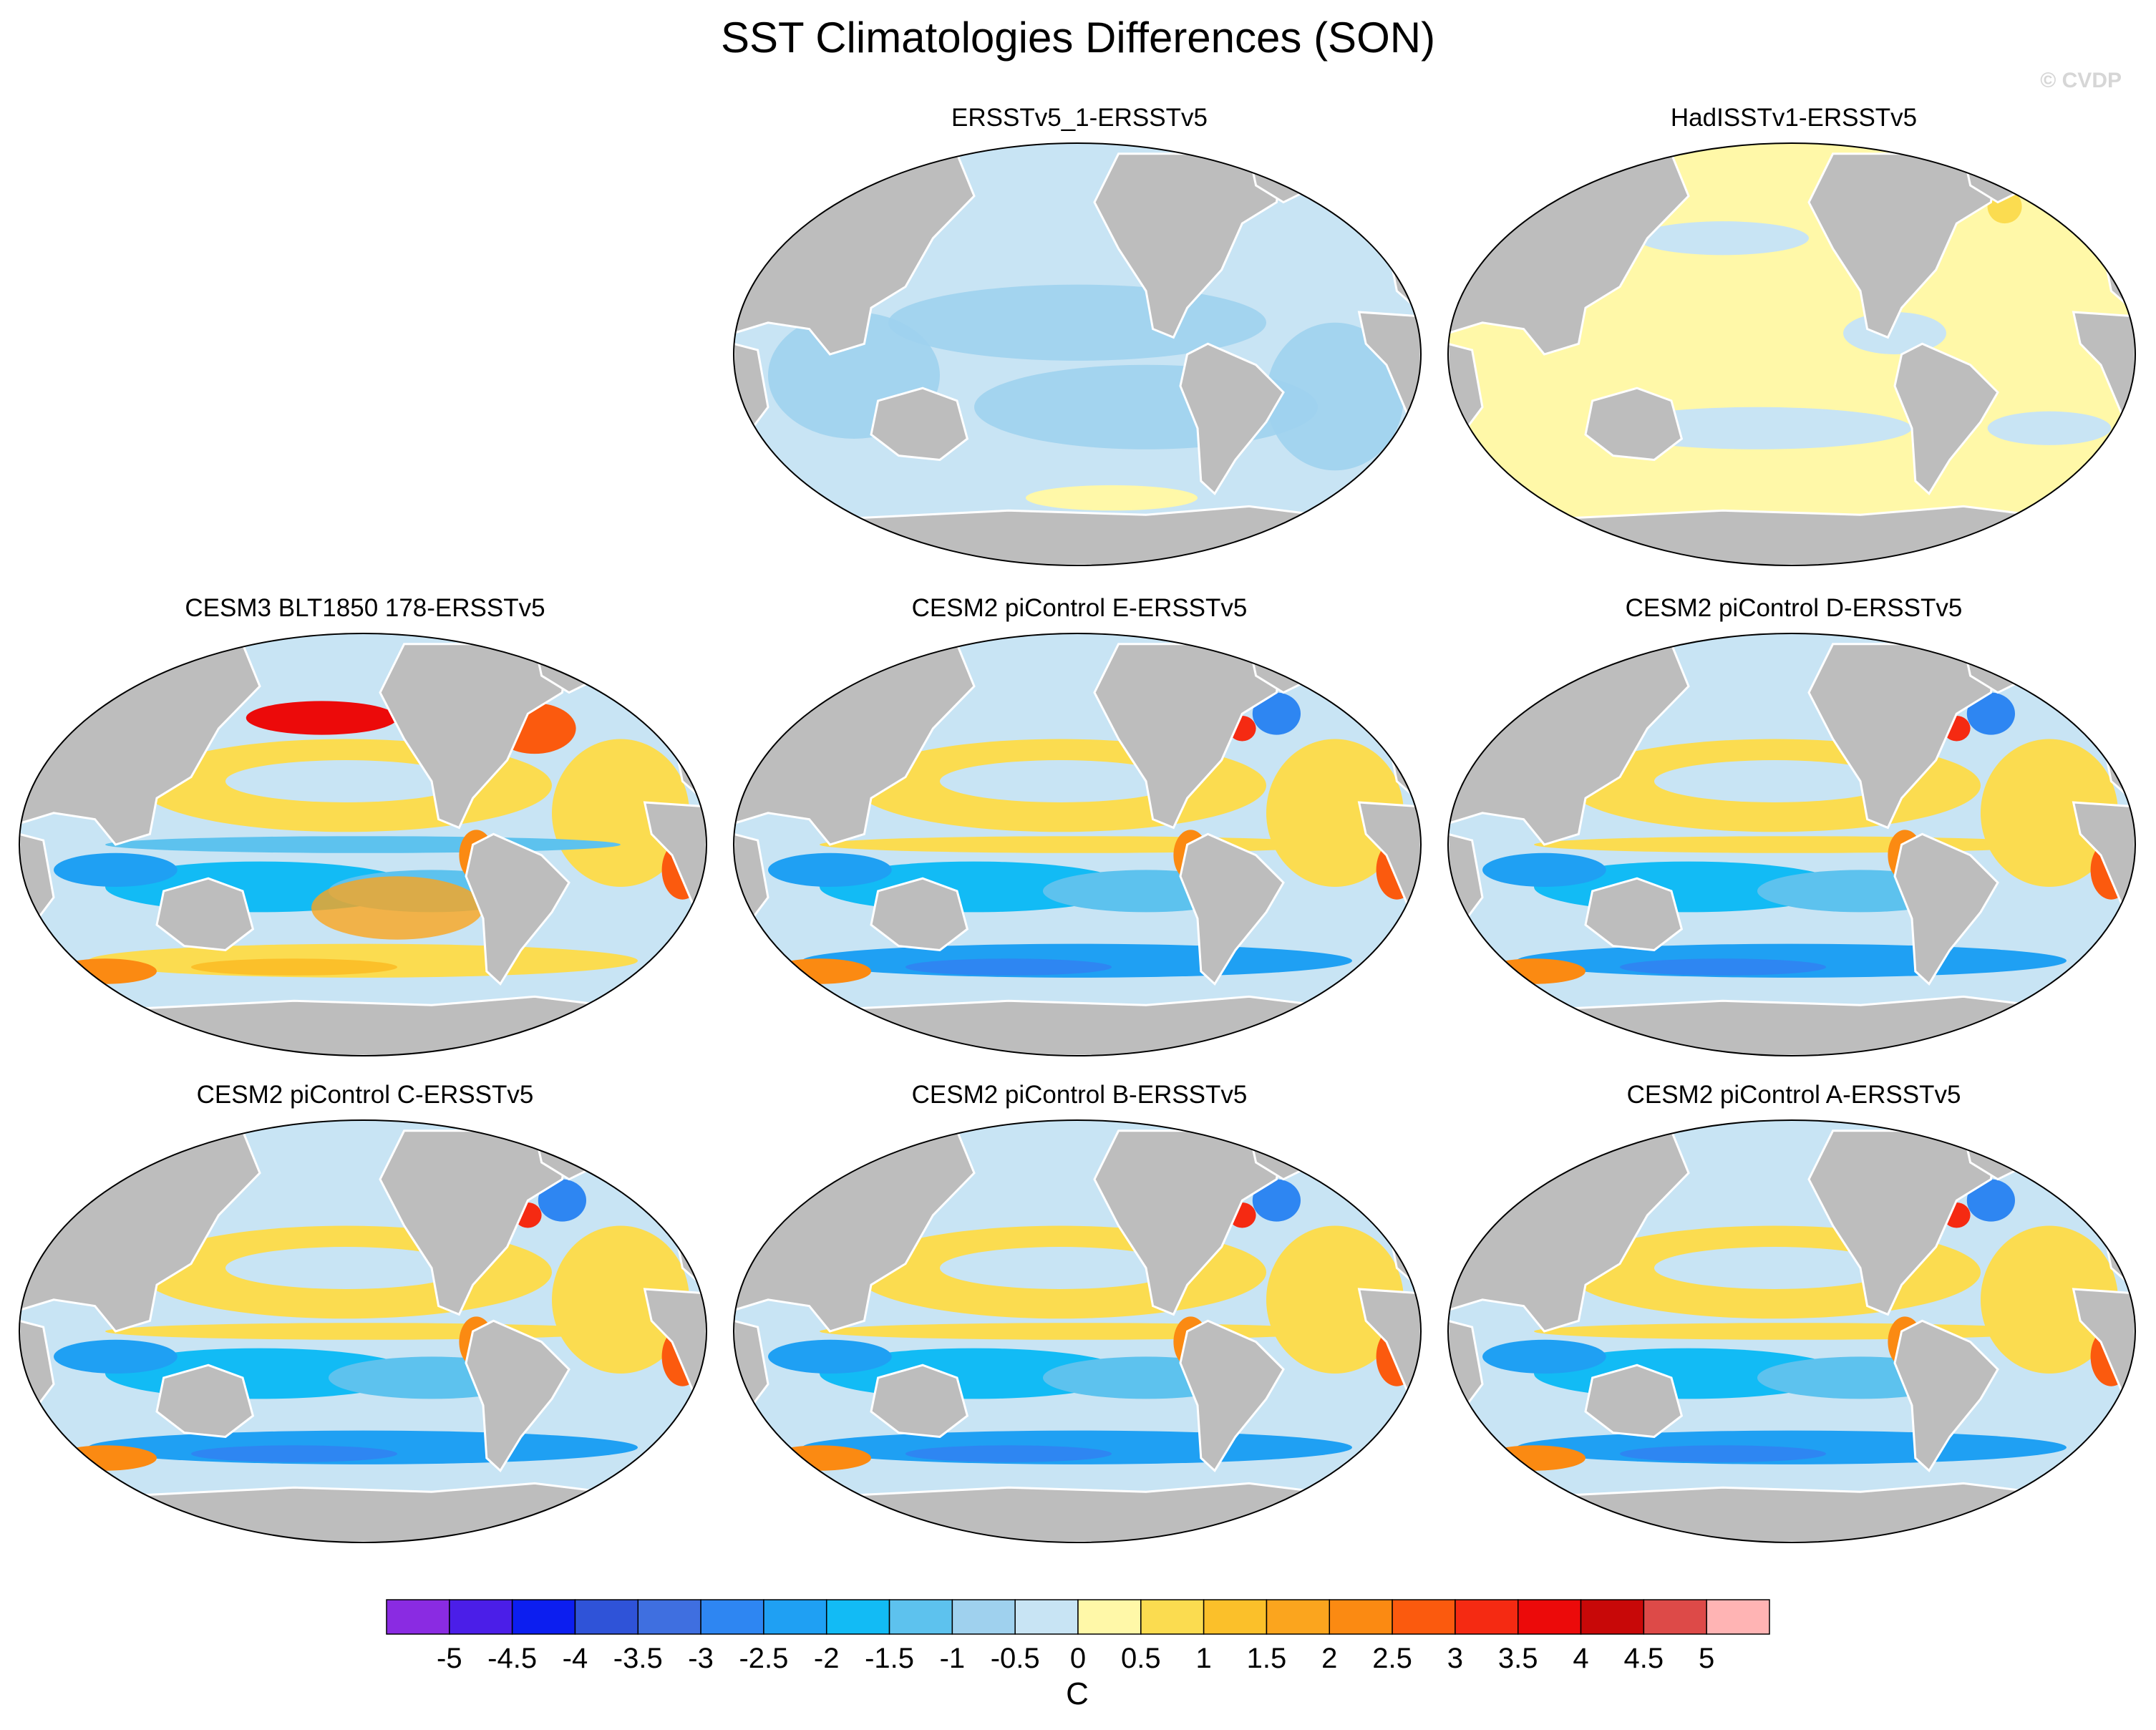 The height and width of the screenshot is (1730, 2156). Describe the element at coordinates (1707, 1658) in the screenshot. I see `colorbar-tick-label: 5` at that location.